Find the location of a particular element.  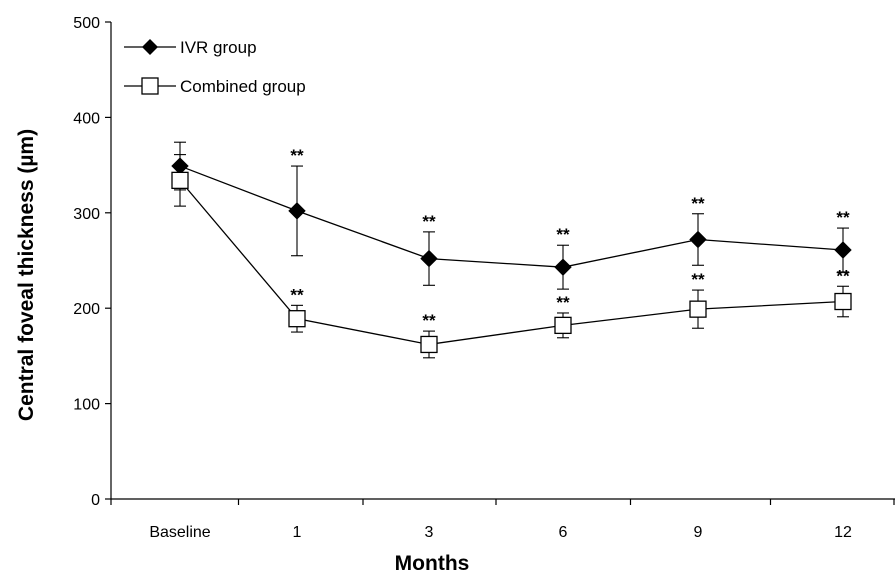

legend-marker-diamond is located at coordinates (150, 47).